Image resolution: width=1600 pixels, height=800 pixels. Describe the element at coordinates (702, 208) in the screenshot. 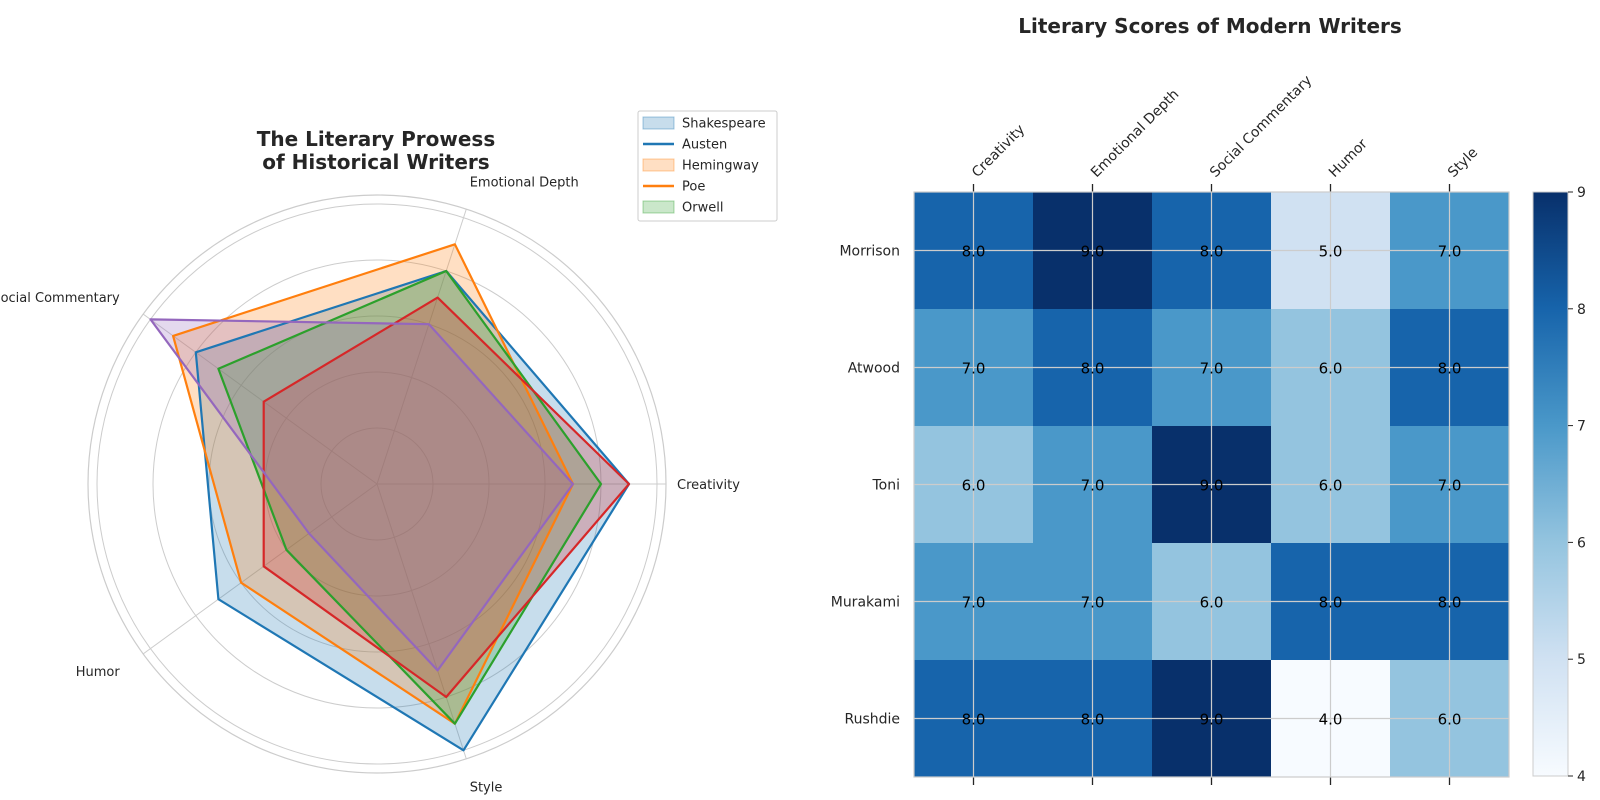

I see `legend-label: Orwell` at that location.